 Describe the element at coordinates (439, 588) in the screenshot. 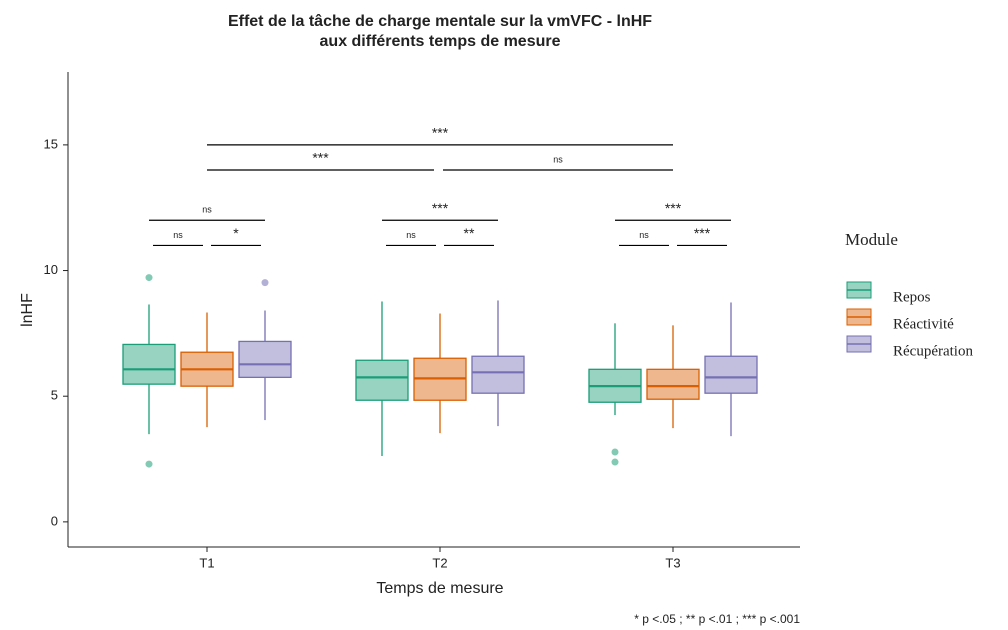

I see `x-axis-label: Temps de mesure` at that location.